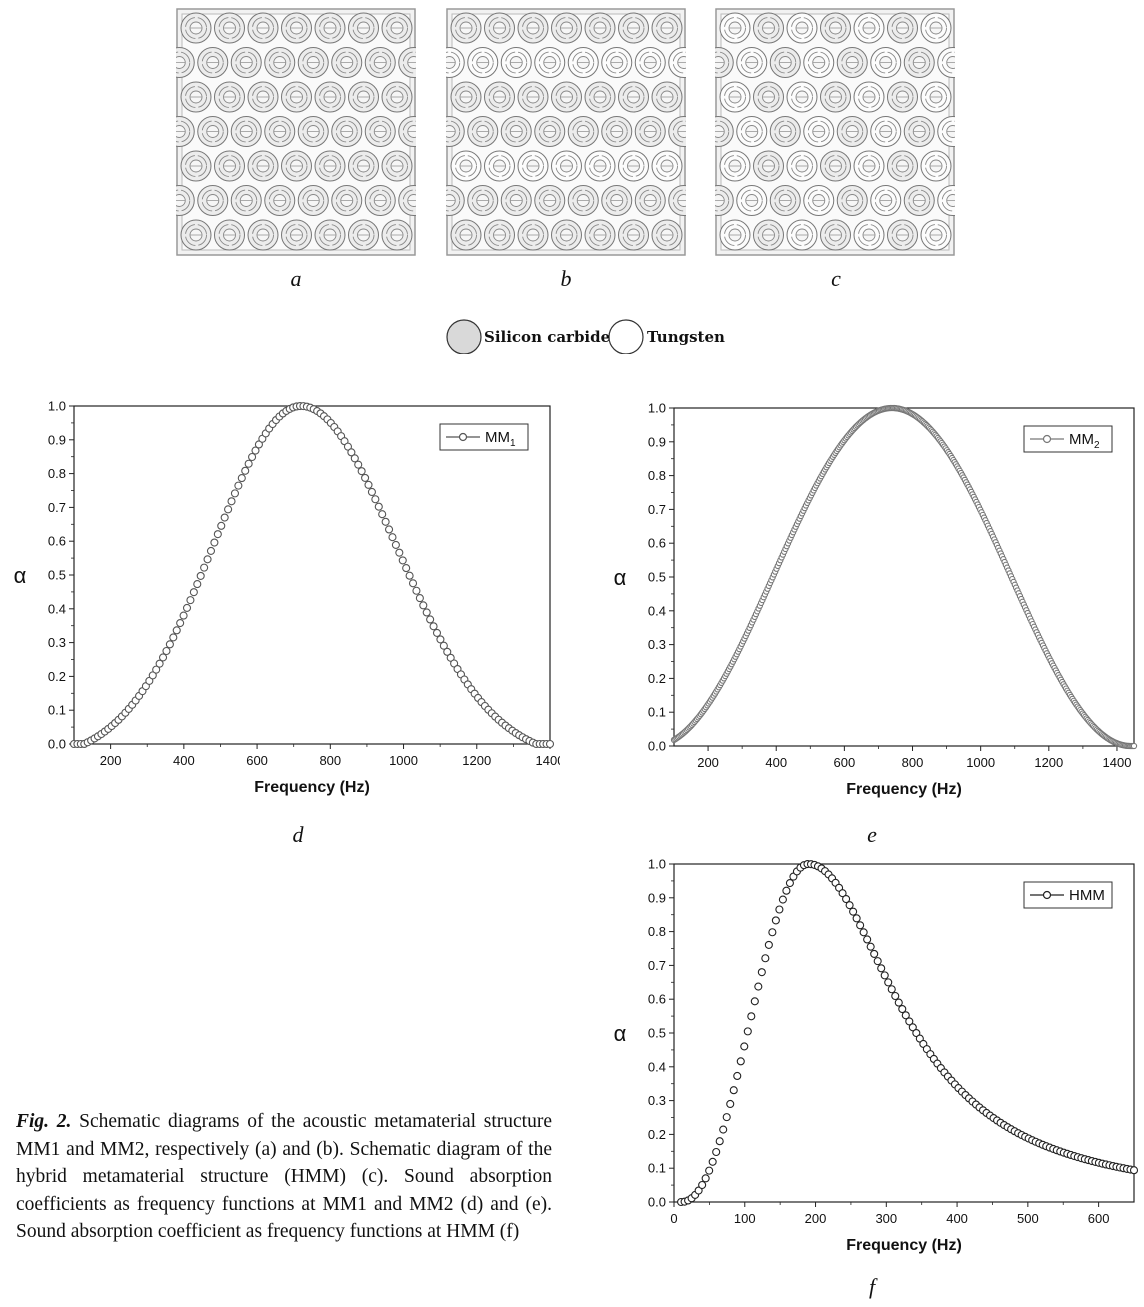 The height and width of the screenshot is (1307, 1144). I want to click on panel-d-label: d, so click(298, 834).